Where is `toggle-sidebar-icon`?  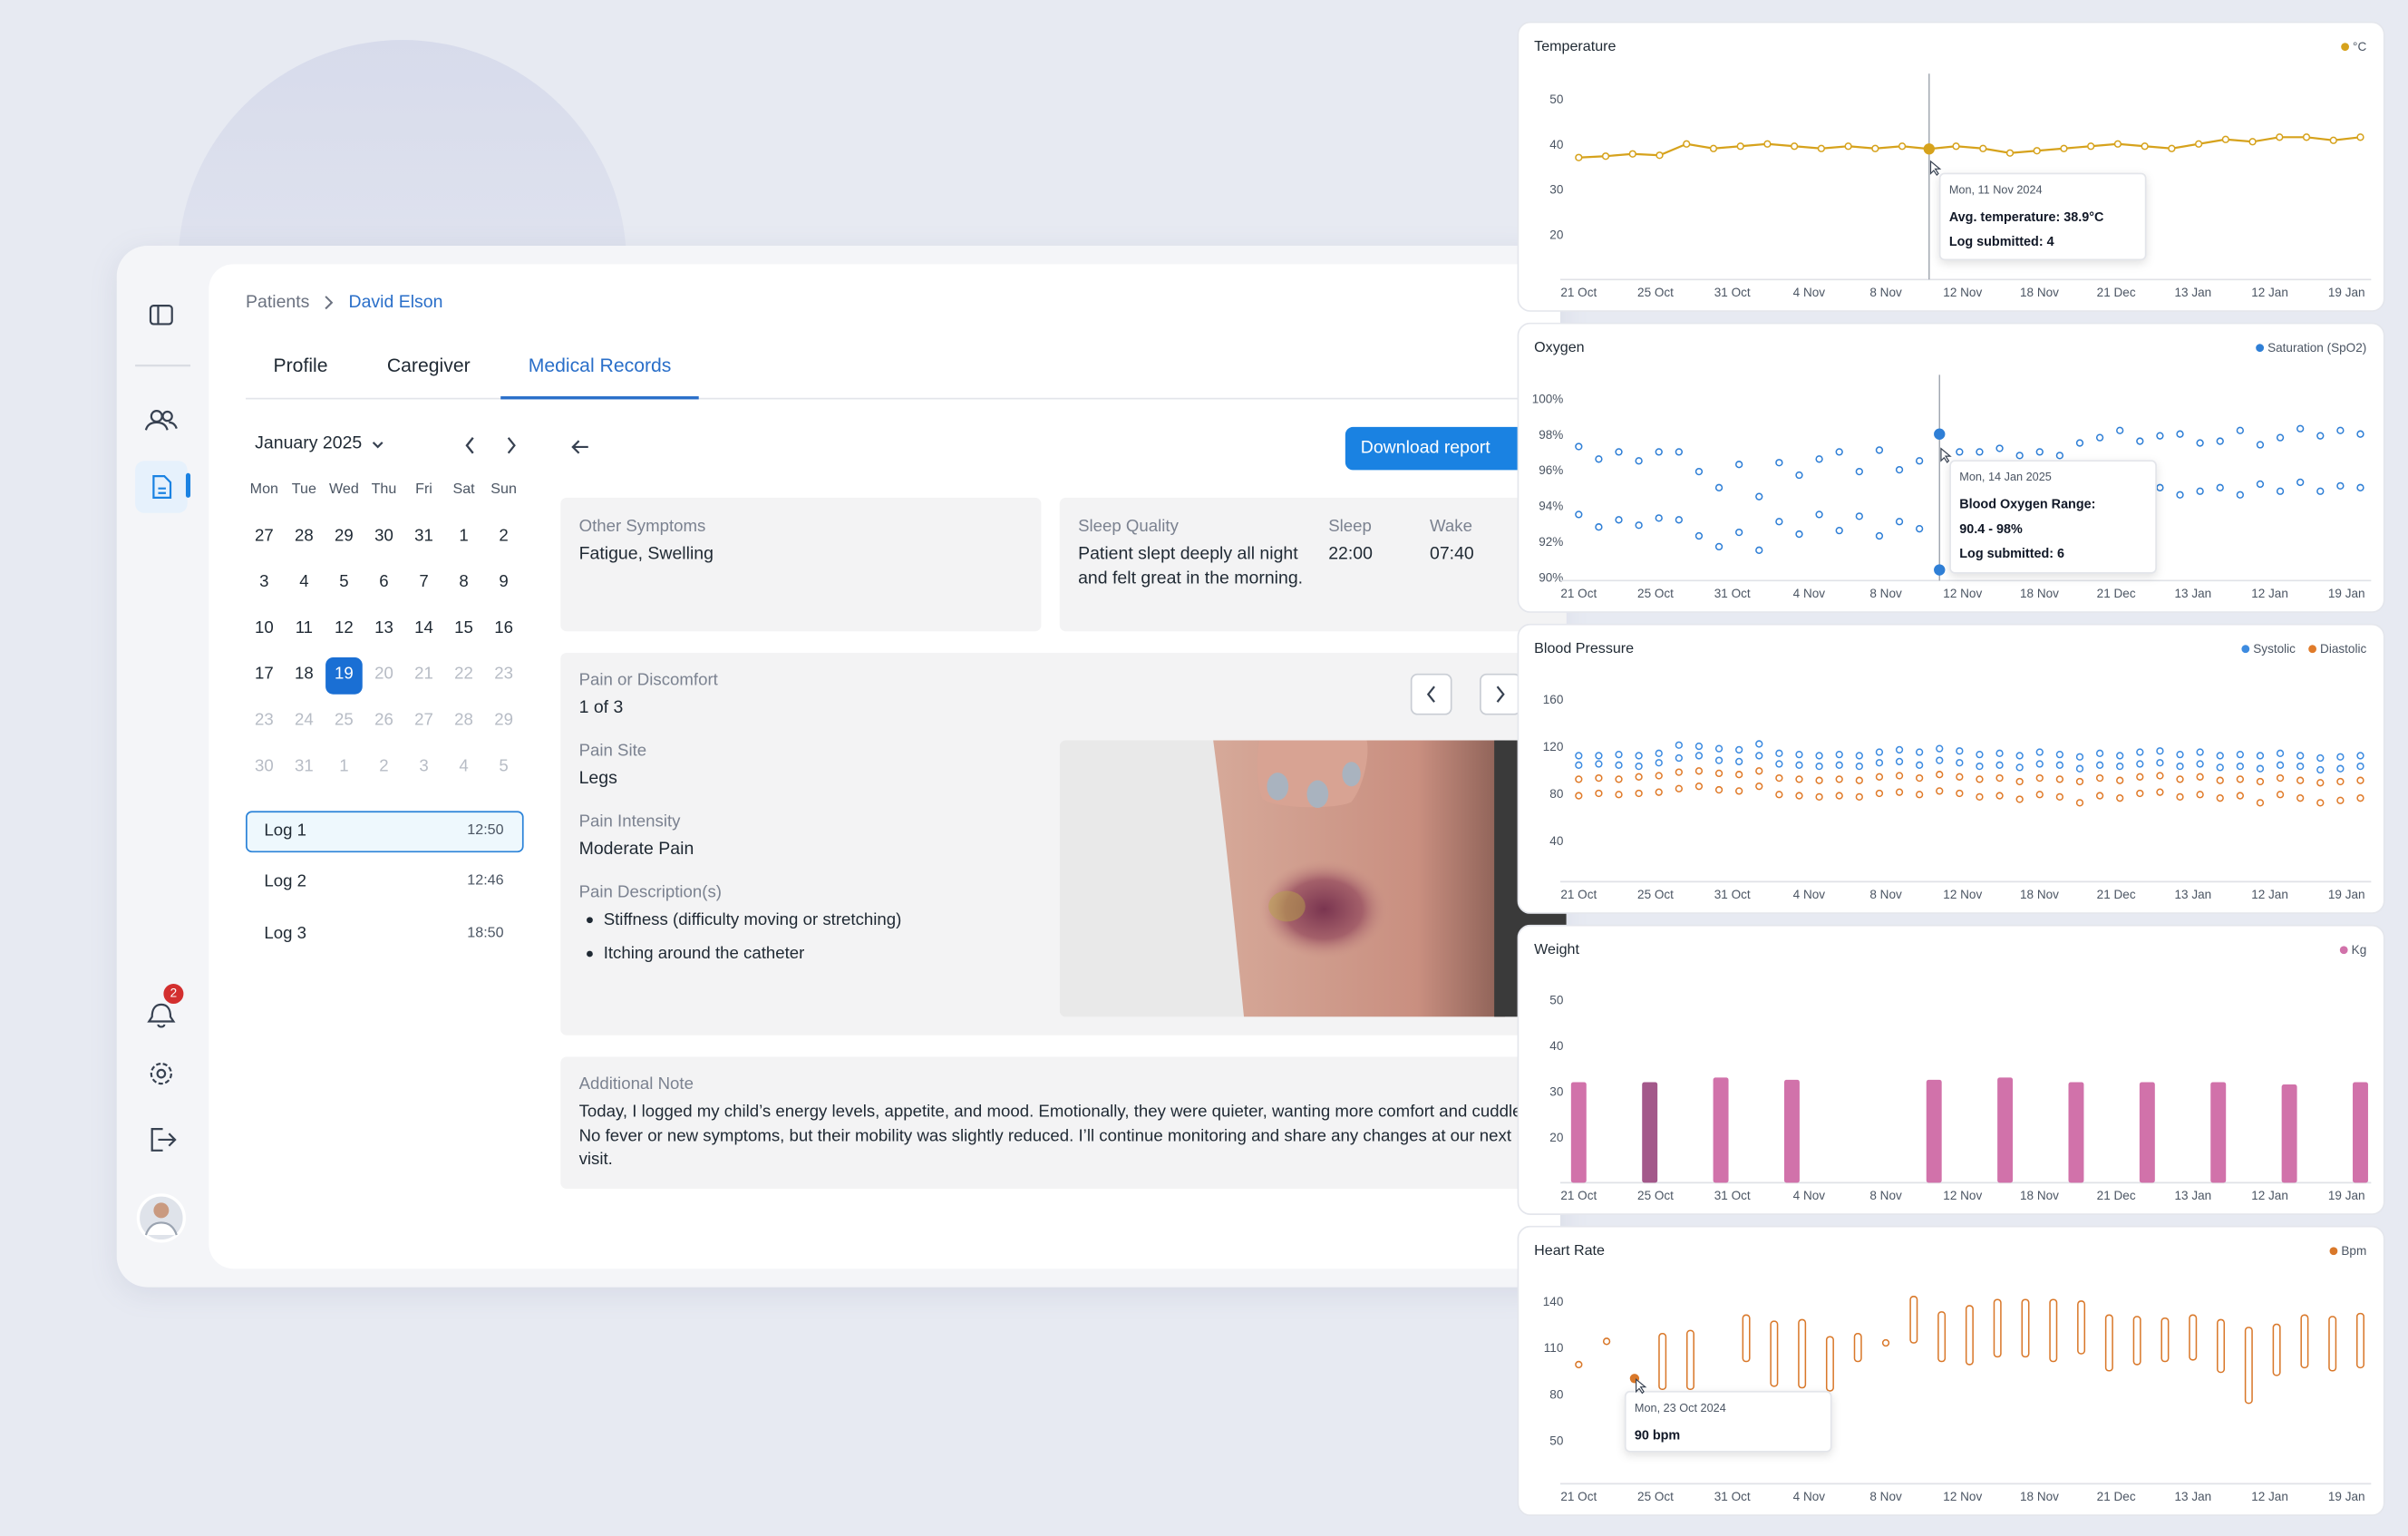
toggle-sidebar-icon is located at coordinates (161, 315).